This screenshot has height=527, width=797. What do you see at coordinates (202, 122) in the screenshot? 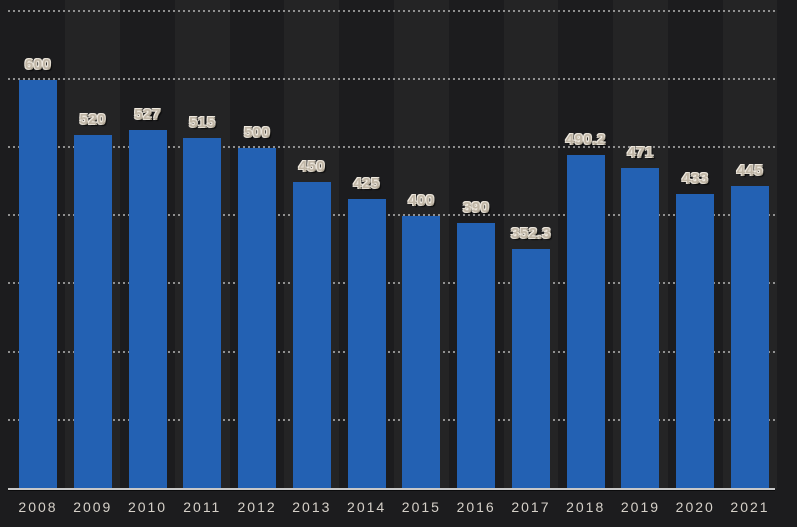
I see `value-label-2011: 515` at bounding box center [202, 122].